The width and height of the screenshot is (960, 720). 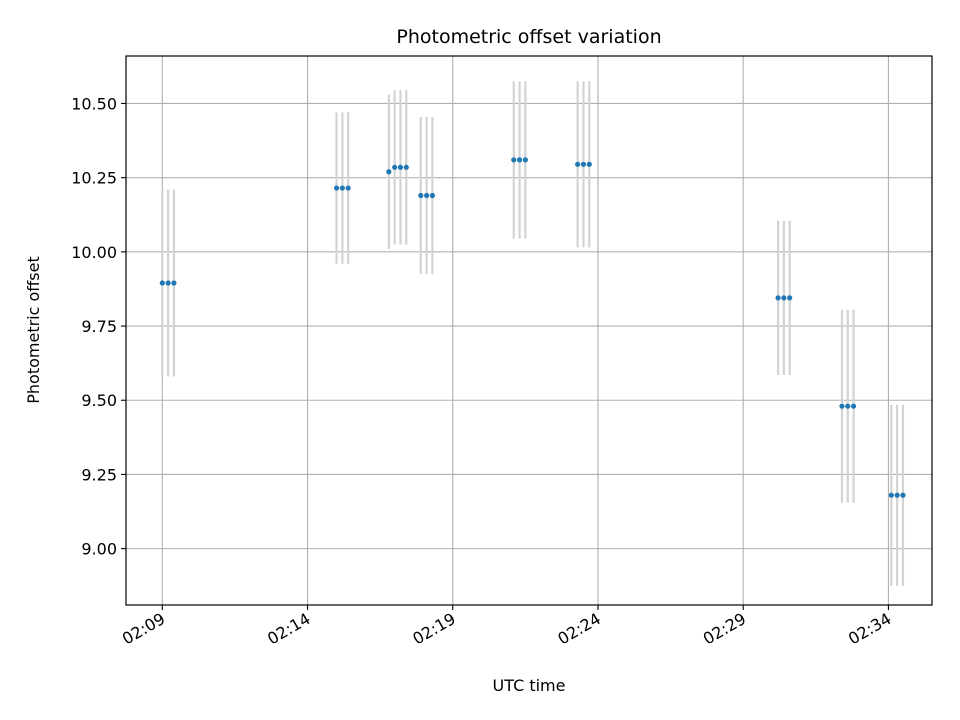 What do you see at coordinates (94, 103) in the screenshot?
I see `y-tick-label: 10.50` at bounding box center [94, 103].